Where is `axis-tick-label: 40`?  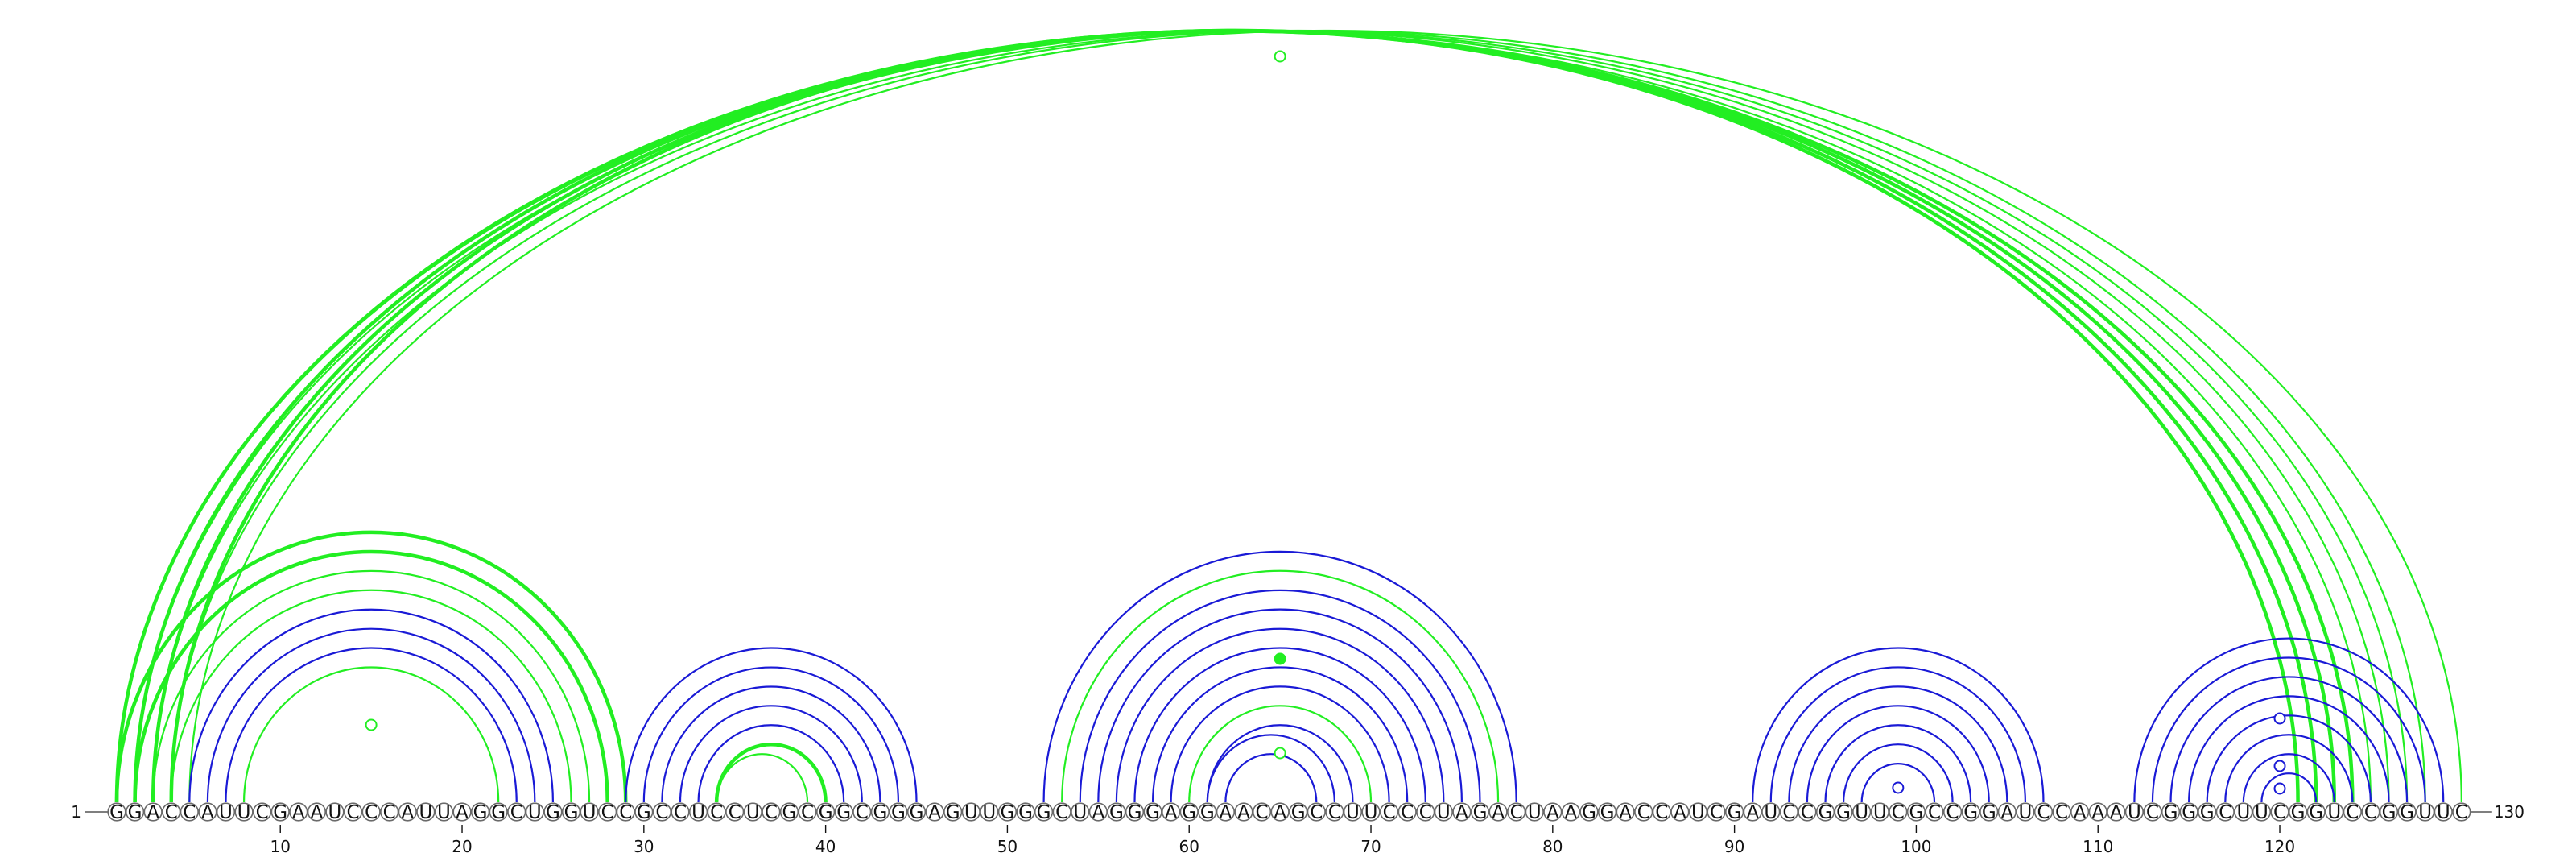
axis-tick-label: 40 is located at coordinates (825, 846).